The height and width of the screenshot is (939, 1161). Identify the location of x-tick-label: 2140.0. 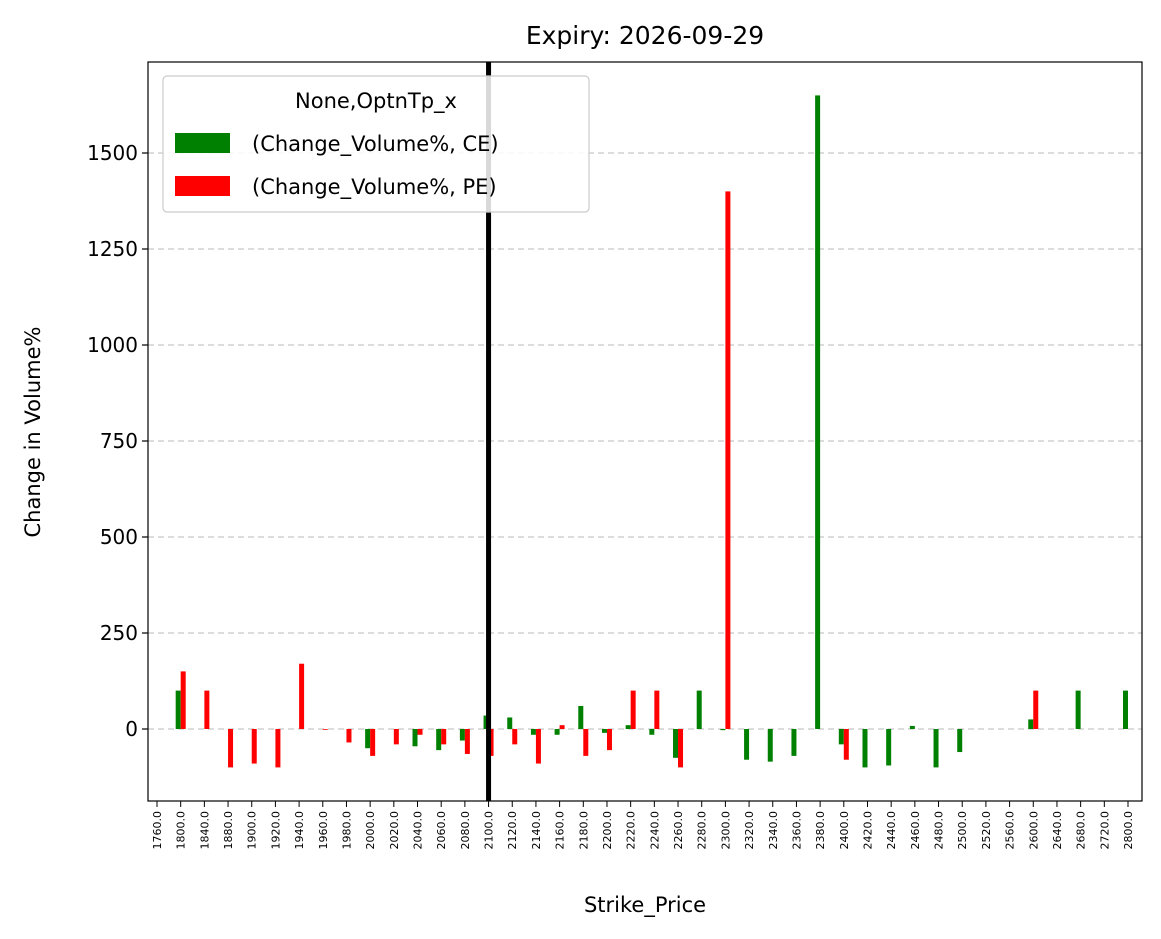
(536, 830).